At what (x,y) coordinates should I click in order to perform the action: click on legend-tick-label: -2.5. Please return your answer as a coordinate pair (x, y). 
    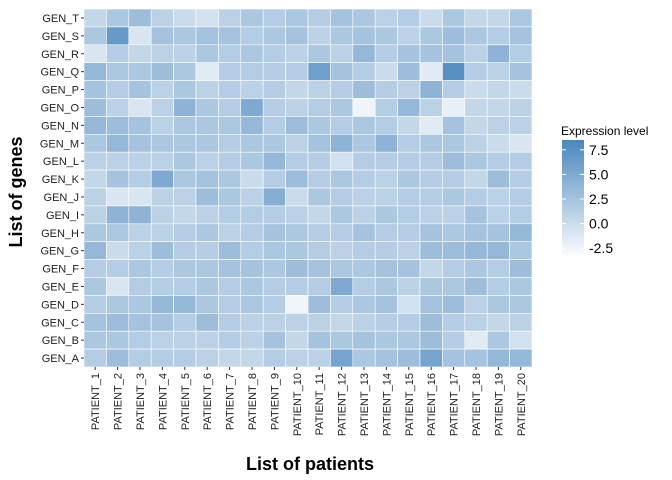
    Looking at the image, I should click on (601, 248).